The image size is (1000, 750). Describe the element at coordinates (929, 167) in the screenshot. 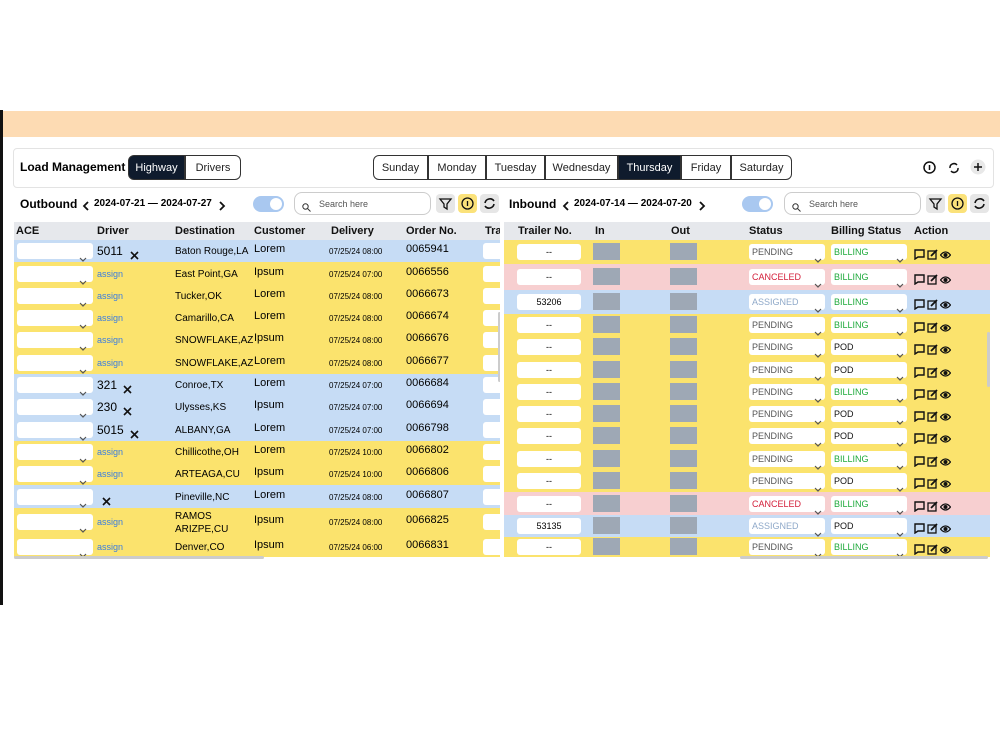

I see `info-button` at that location.